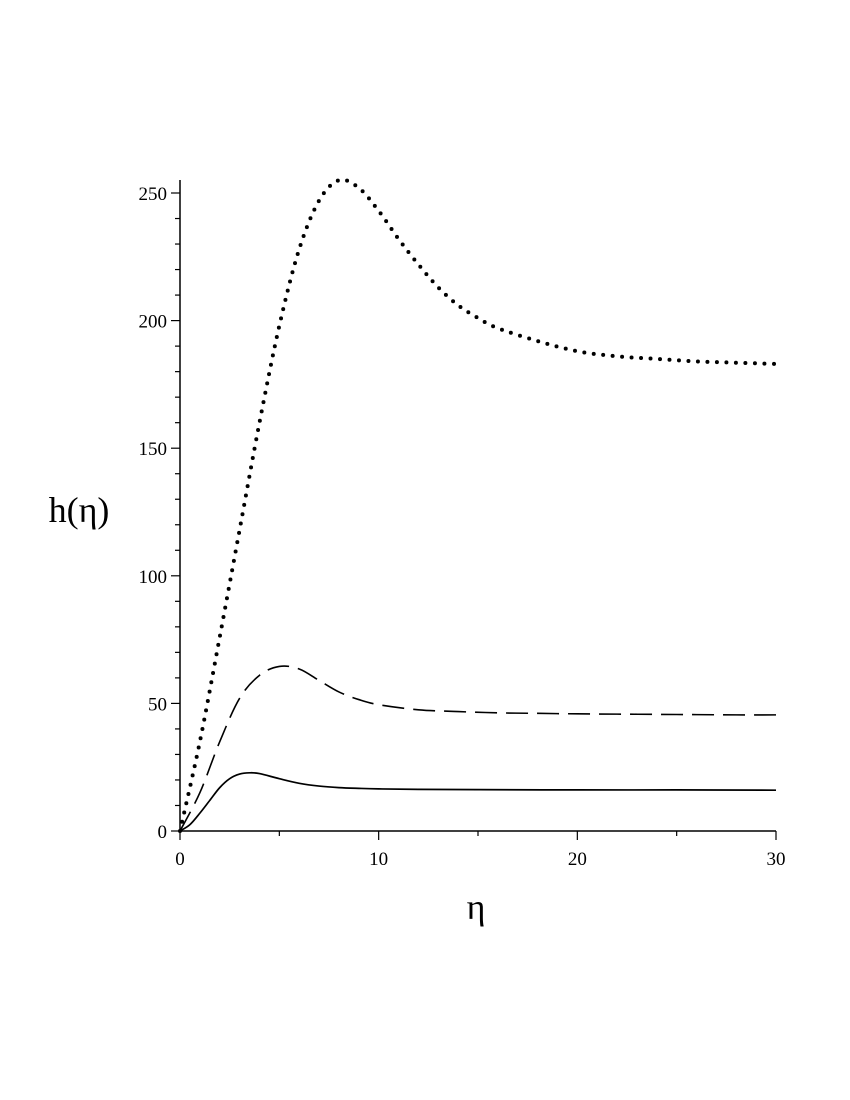 This screenshot has width=850, height=1100. I want to click on y-axis-title: h(η), so click(79, 510).